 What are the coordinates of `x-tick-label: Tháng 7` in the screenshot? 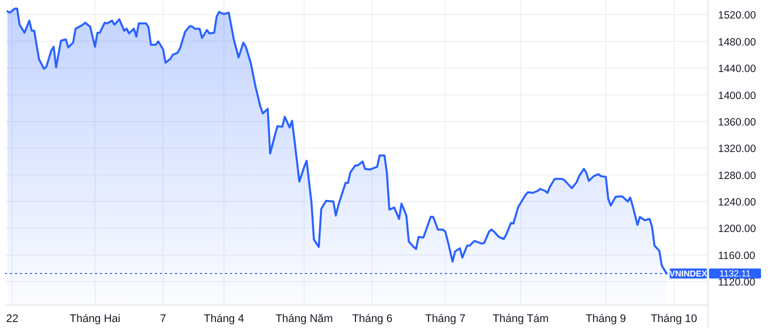 It's located at (445, 319).